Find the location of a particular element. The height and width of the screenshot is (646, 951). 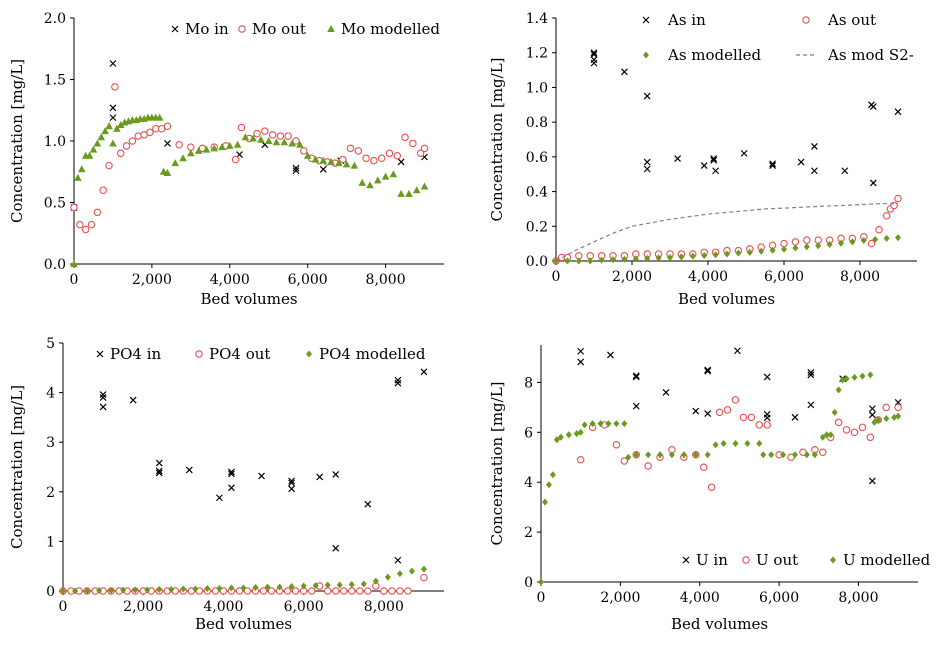

legend-marker is located at coordinates (100, 354).